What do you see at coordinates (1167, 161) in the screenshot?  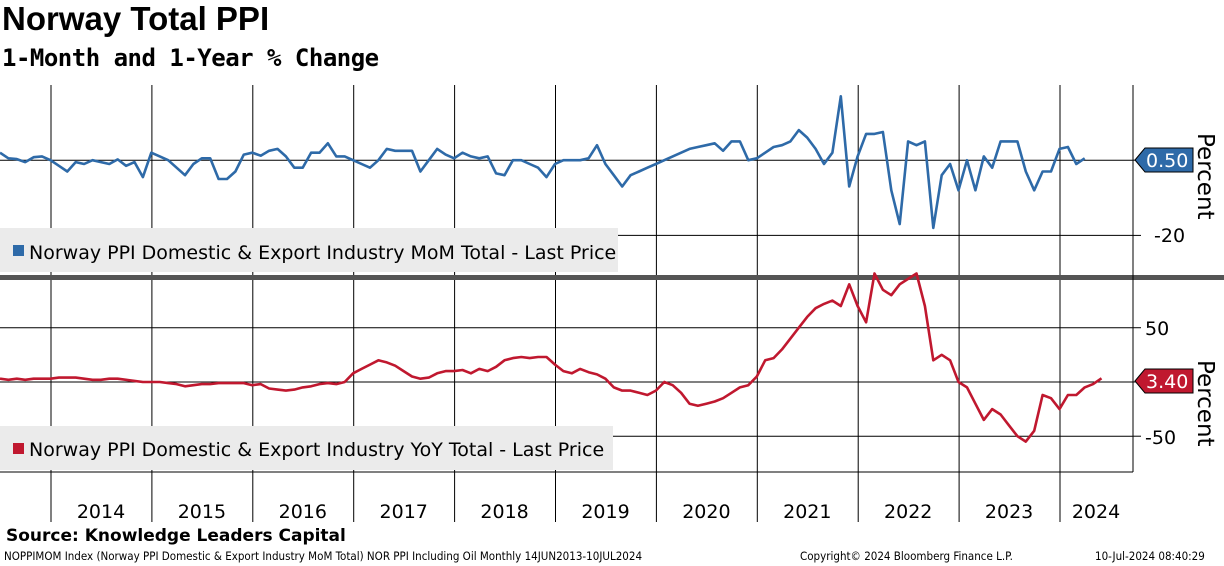 I see `last-value-mom: 0.50` at bounding box center [1167, 161].